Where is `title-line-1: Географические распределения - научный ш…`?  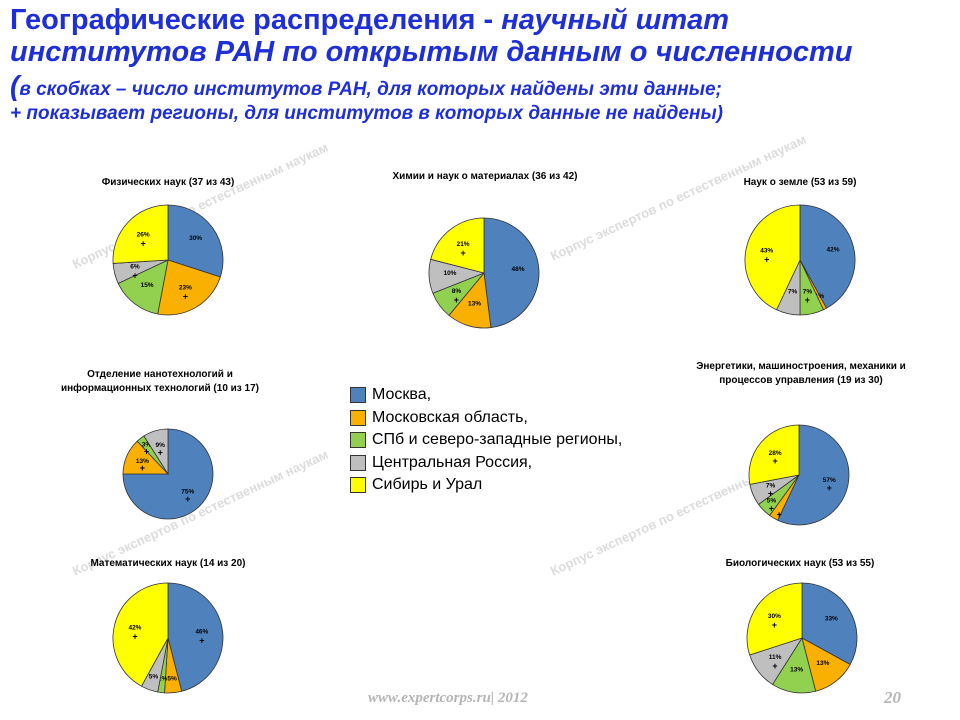
title-line-1: Географические распределения - научный ш… is located at coordinates (370, 20).